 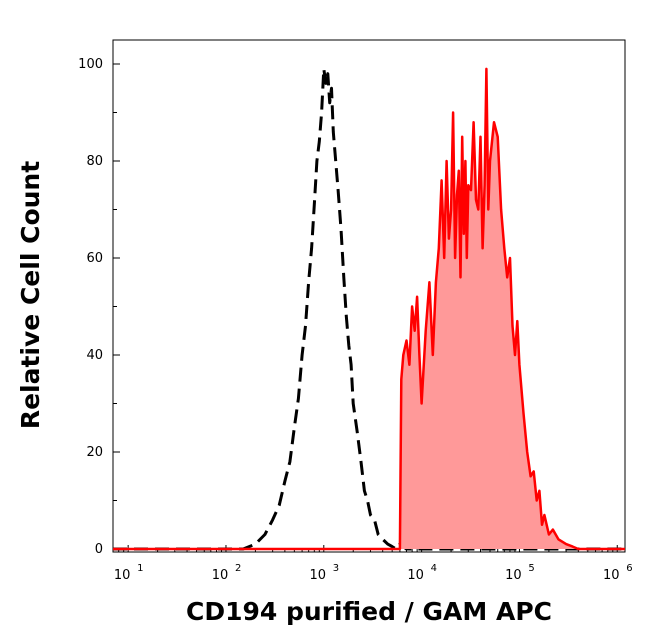 I want to click on x-axis-title: CD194 purified / GAM APC, so click(x=369, y=611).